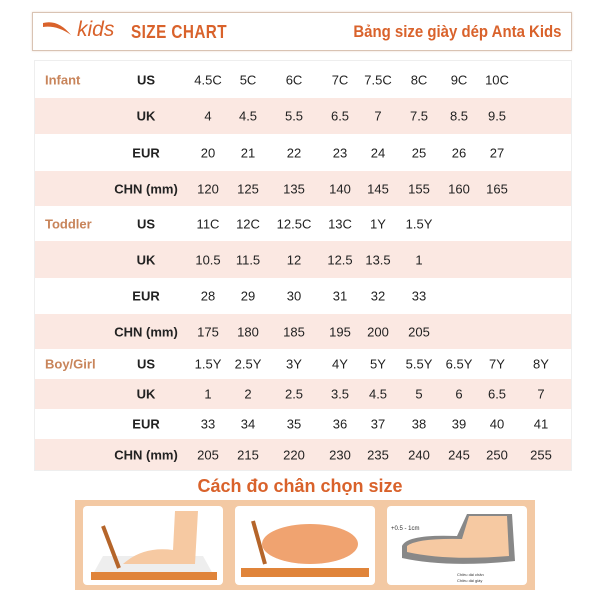 This screenshot has width=600, height=600. Describe the element at coordinates (419, 394) in the screenshot. I see `size-cell: 5` at that location.